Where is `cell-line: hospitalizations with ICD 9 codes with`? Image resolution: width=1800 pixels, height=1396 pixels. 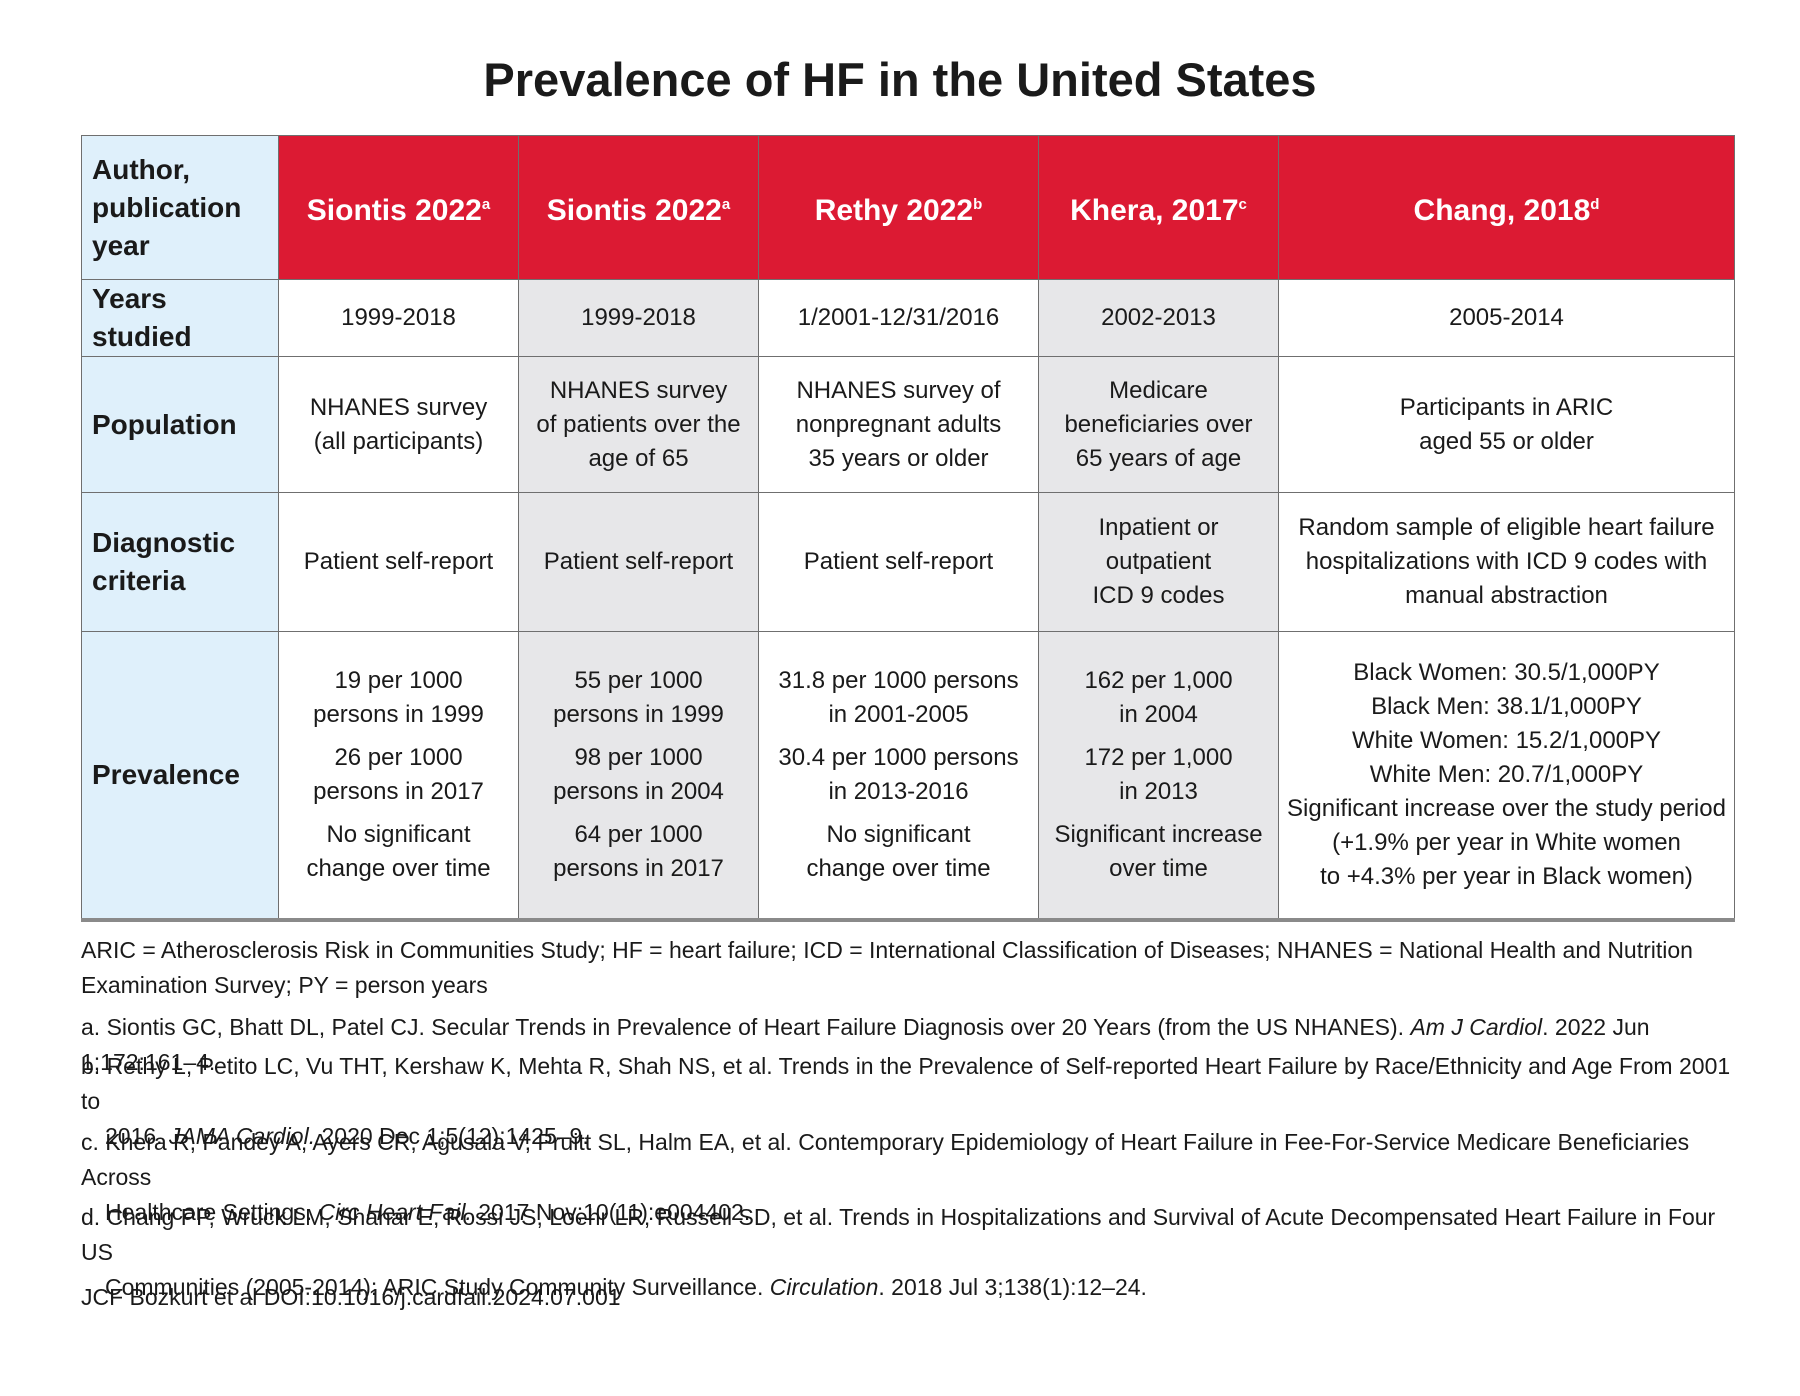 cell-line: hospitalizations with ICD 9 codes with is located at coordinates (1506, 561).